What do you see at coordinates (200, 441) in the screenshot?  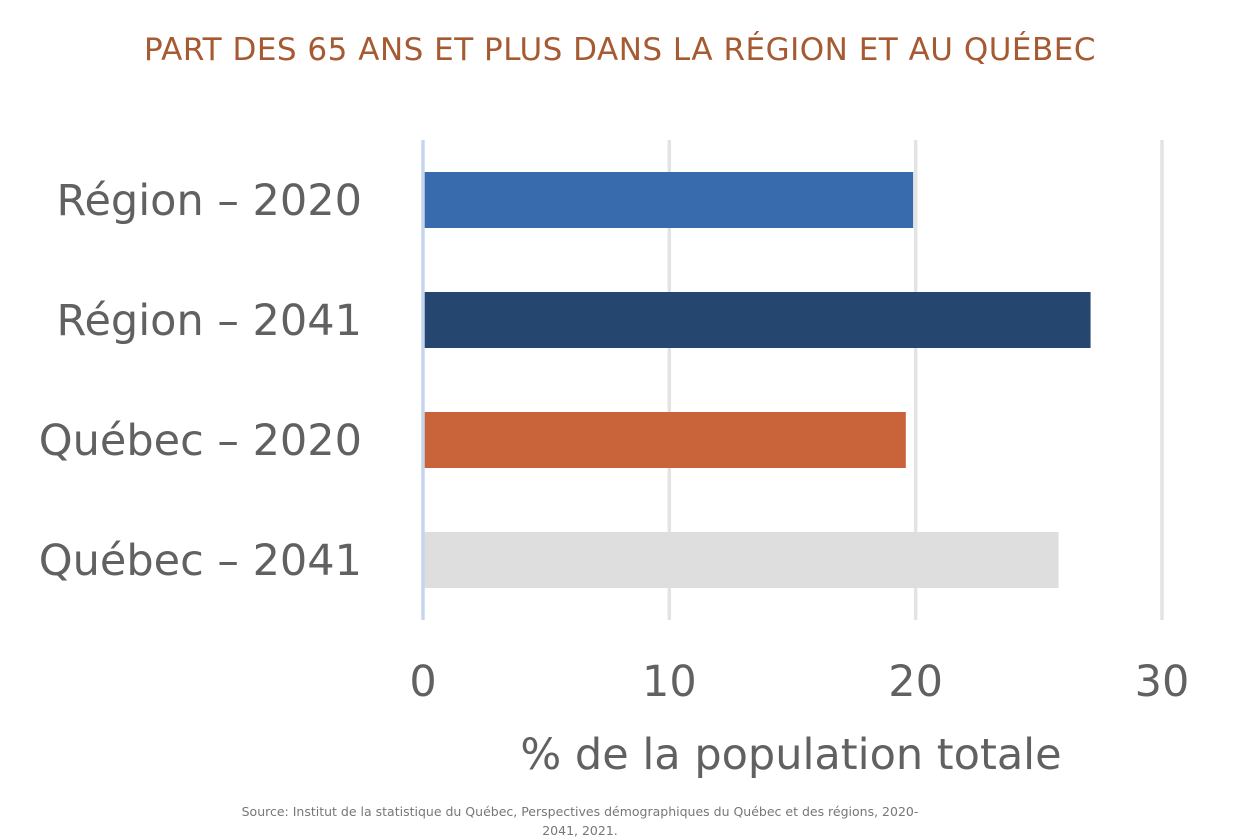 I see `category-label-2: Québec – 2020` at bounding box center [200, 441].